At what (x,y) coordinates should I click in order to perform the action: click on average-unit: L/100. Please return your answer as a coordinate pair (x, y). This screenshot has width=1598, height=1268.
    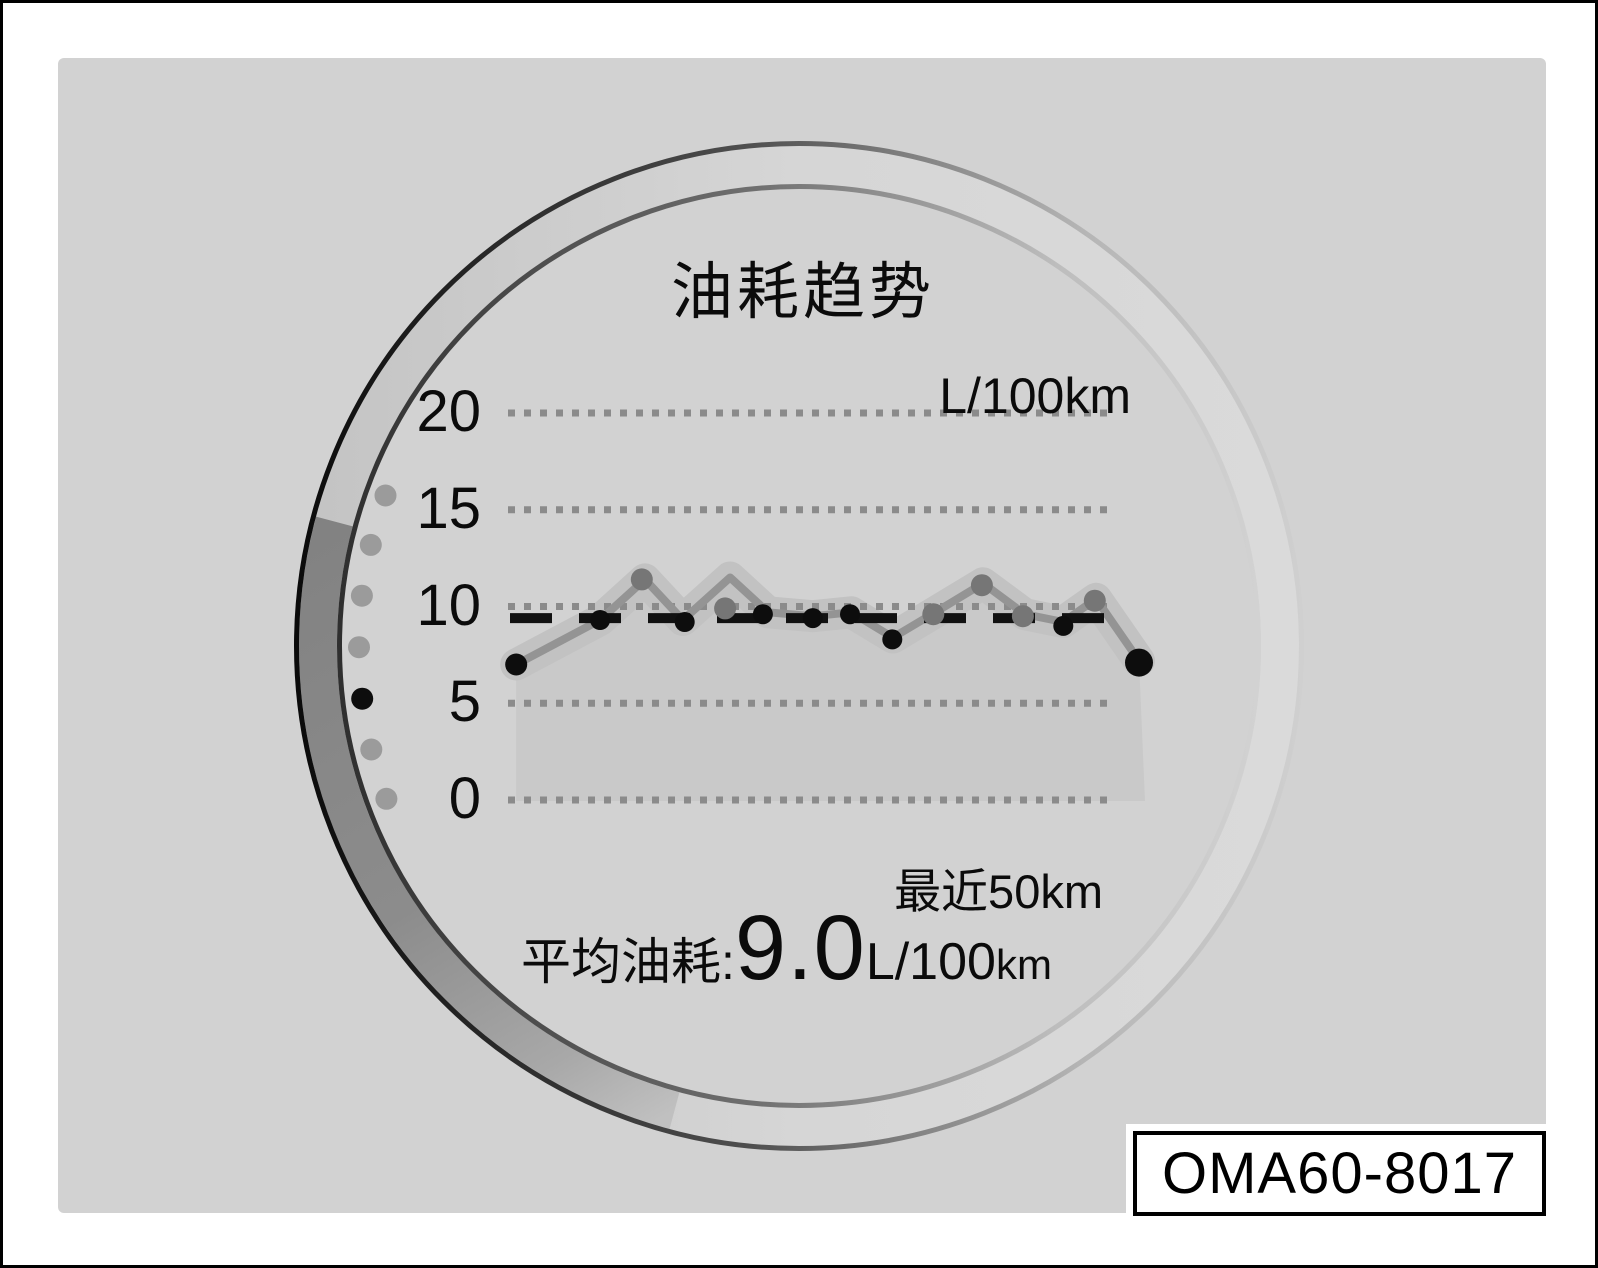
    Looking at the image, I should click on (930, 962).